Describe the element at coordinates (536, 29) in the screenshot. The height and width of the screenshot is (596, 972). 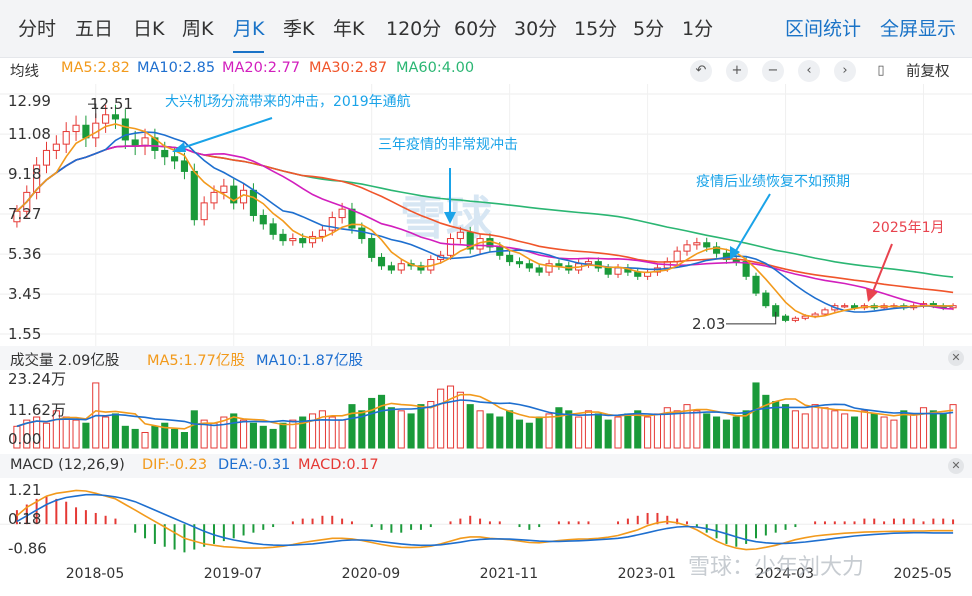
I see `tab-period: 30分` at that location.